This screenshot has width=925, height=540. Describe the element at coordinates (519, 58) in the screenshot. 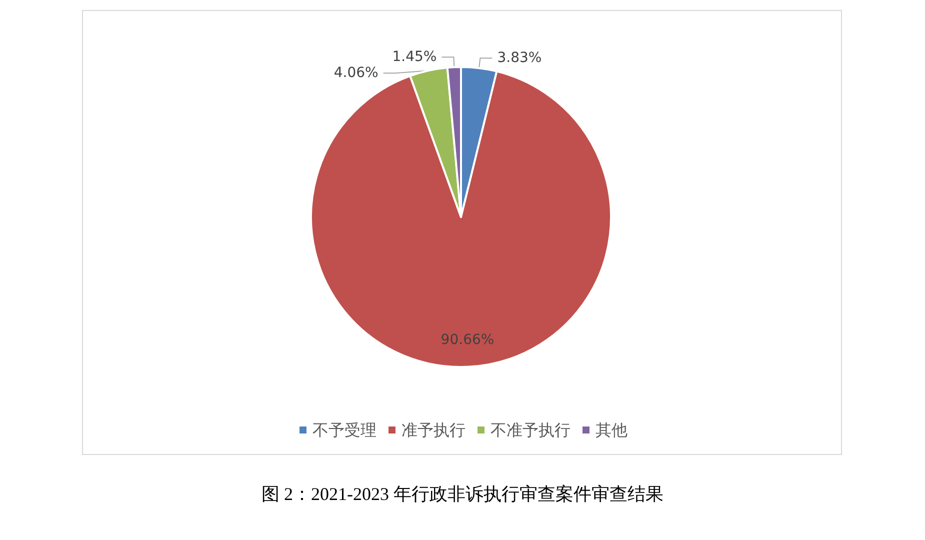

I see `data-label: 3.83%` at that location.